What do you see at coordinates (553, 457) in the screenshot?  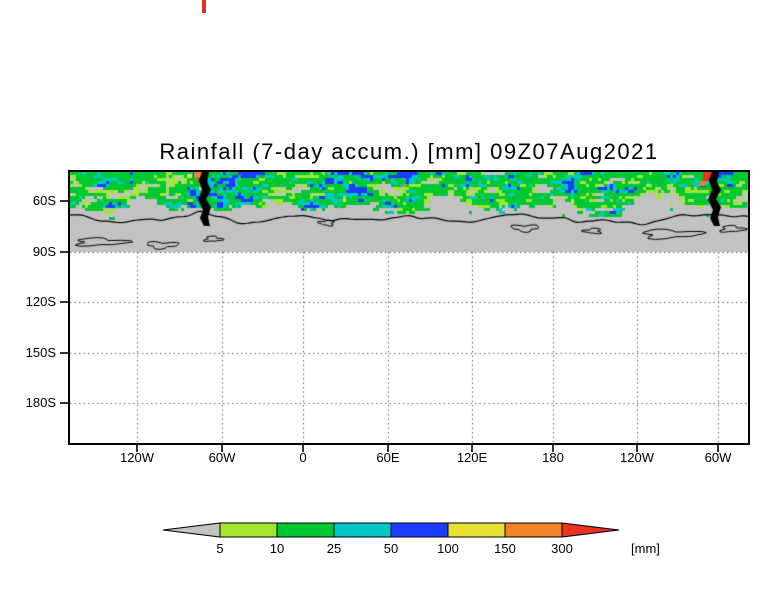 I see `x-tick-label: 180` at bounding box center [553, 457].